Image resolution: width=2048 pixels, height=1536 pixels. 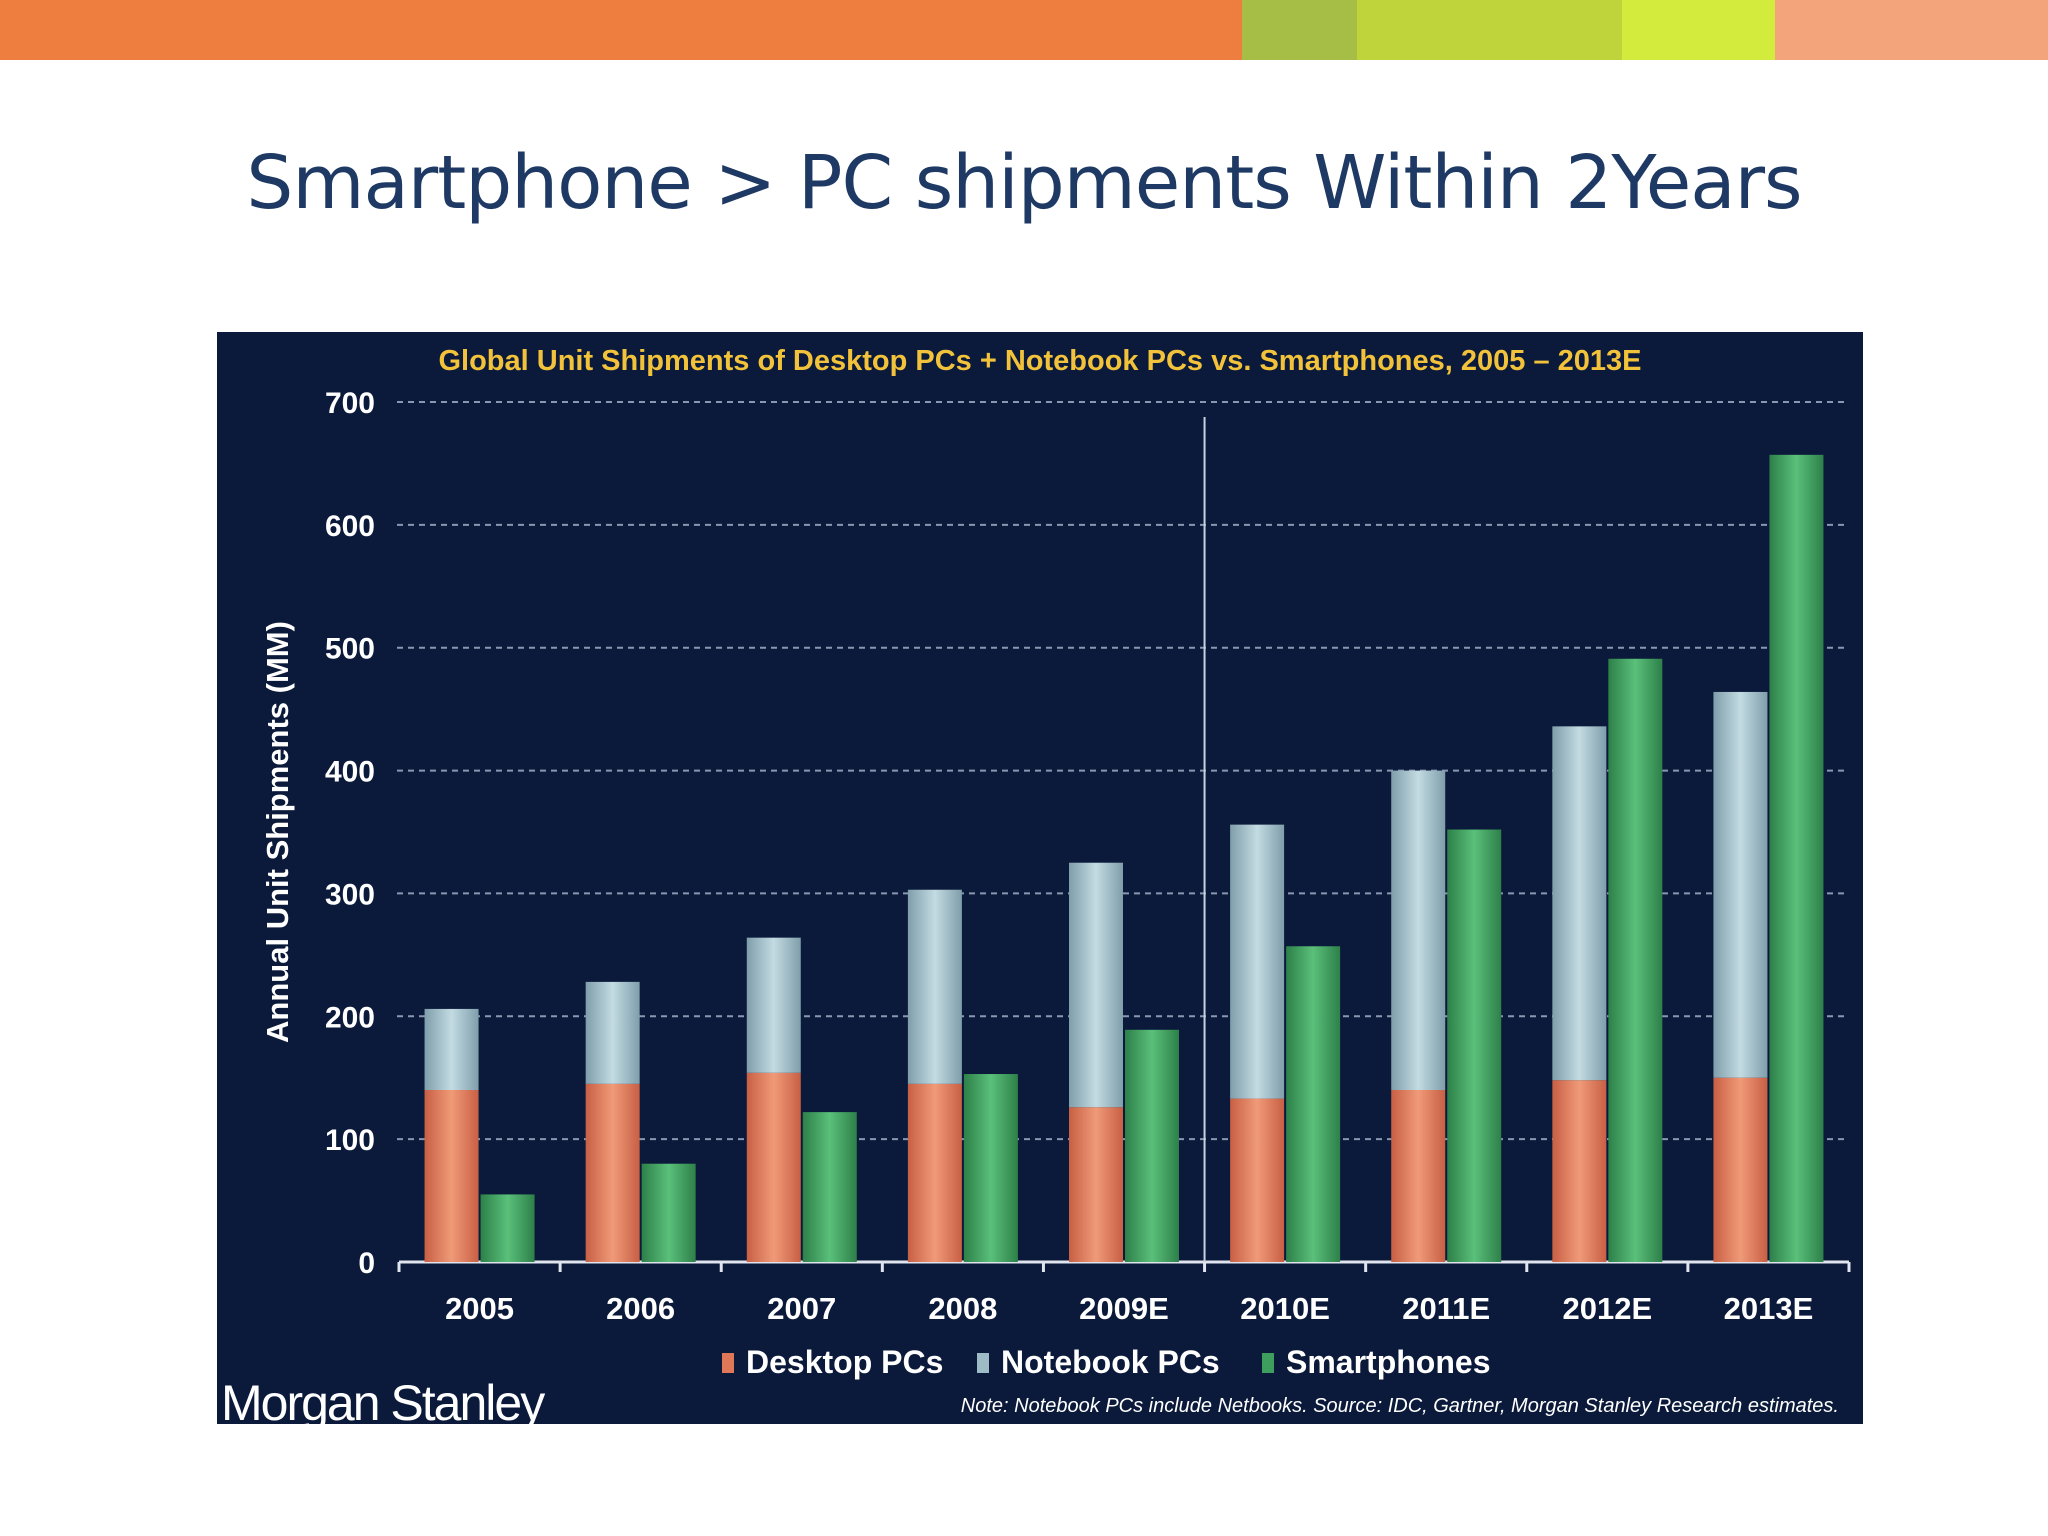 I want to click on morgan-stanley-logo: Morgan Stanley, so click(x=383, y=1403).